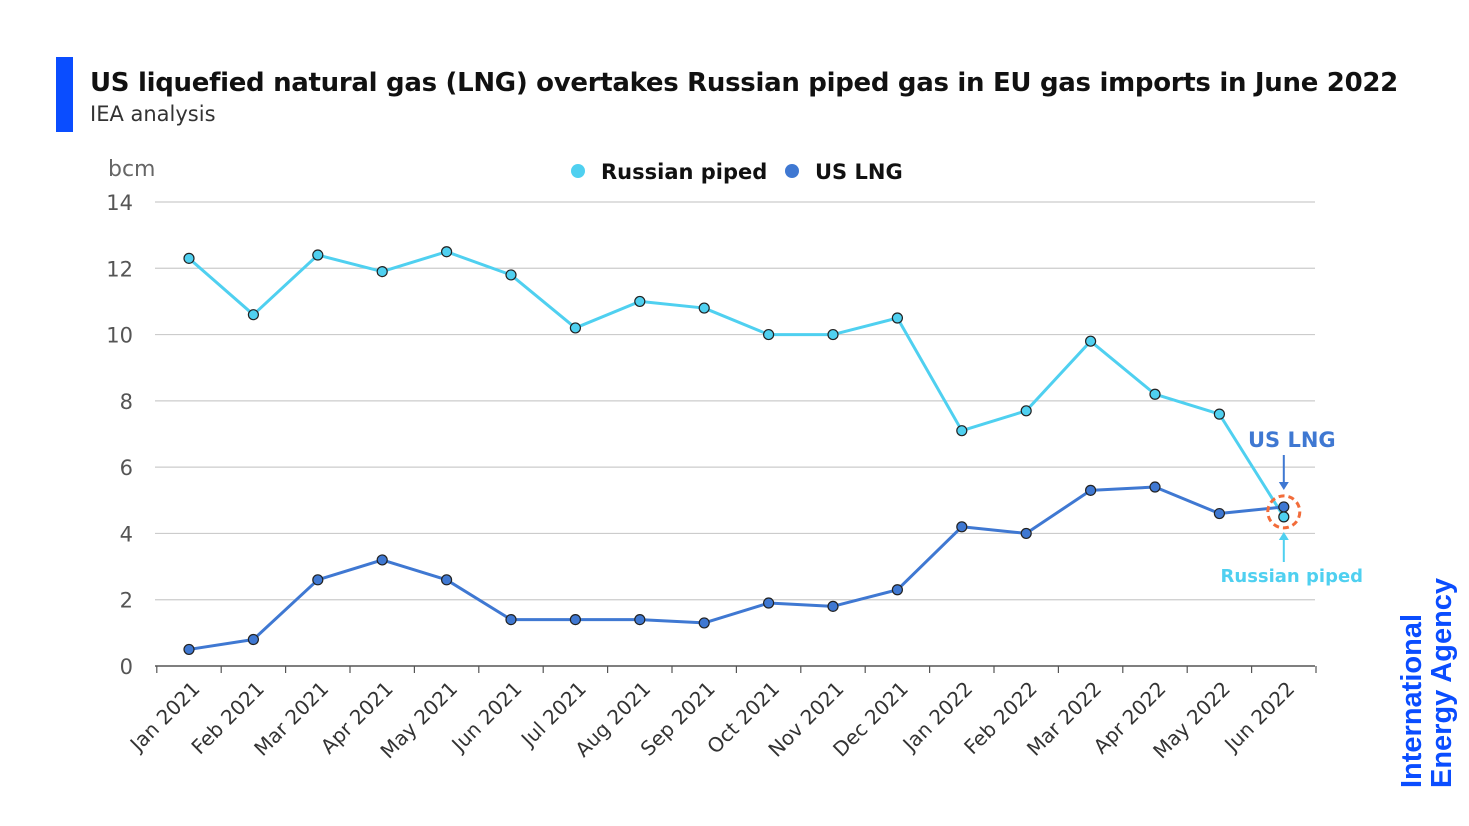  Describe the element at coordinates (736, 568) in the screenshot. I see `series-line-us-lng` at that location.